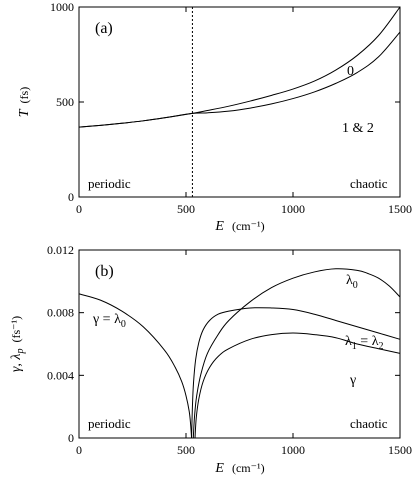 The image size is (415, 480). Describe the element at coordinates (109, 183) in the screenshot. I see `region-periodic-a: periodic` at that location.